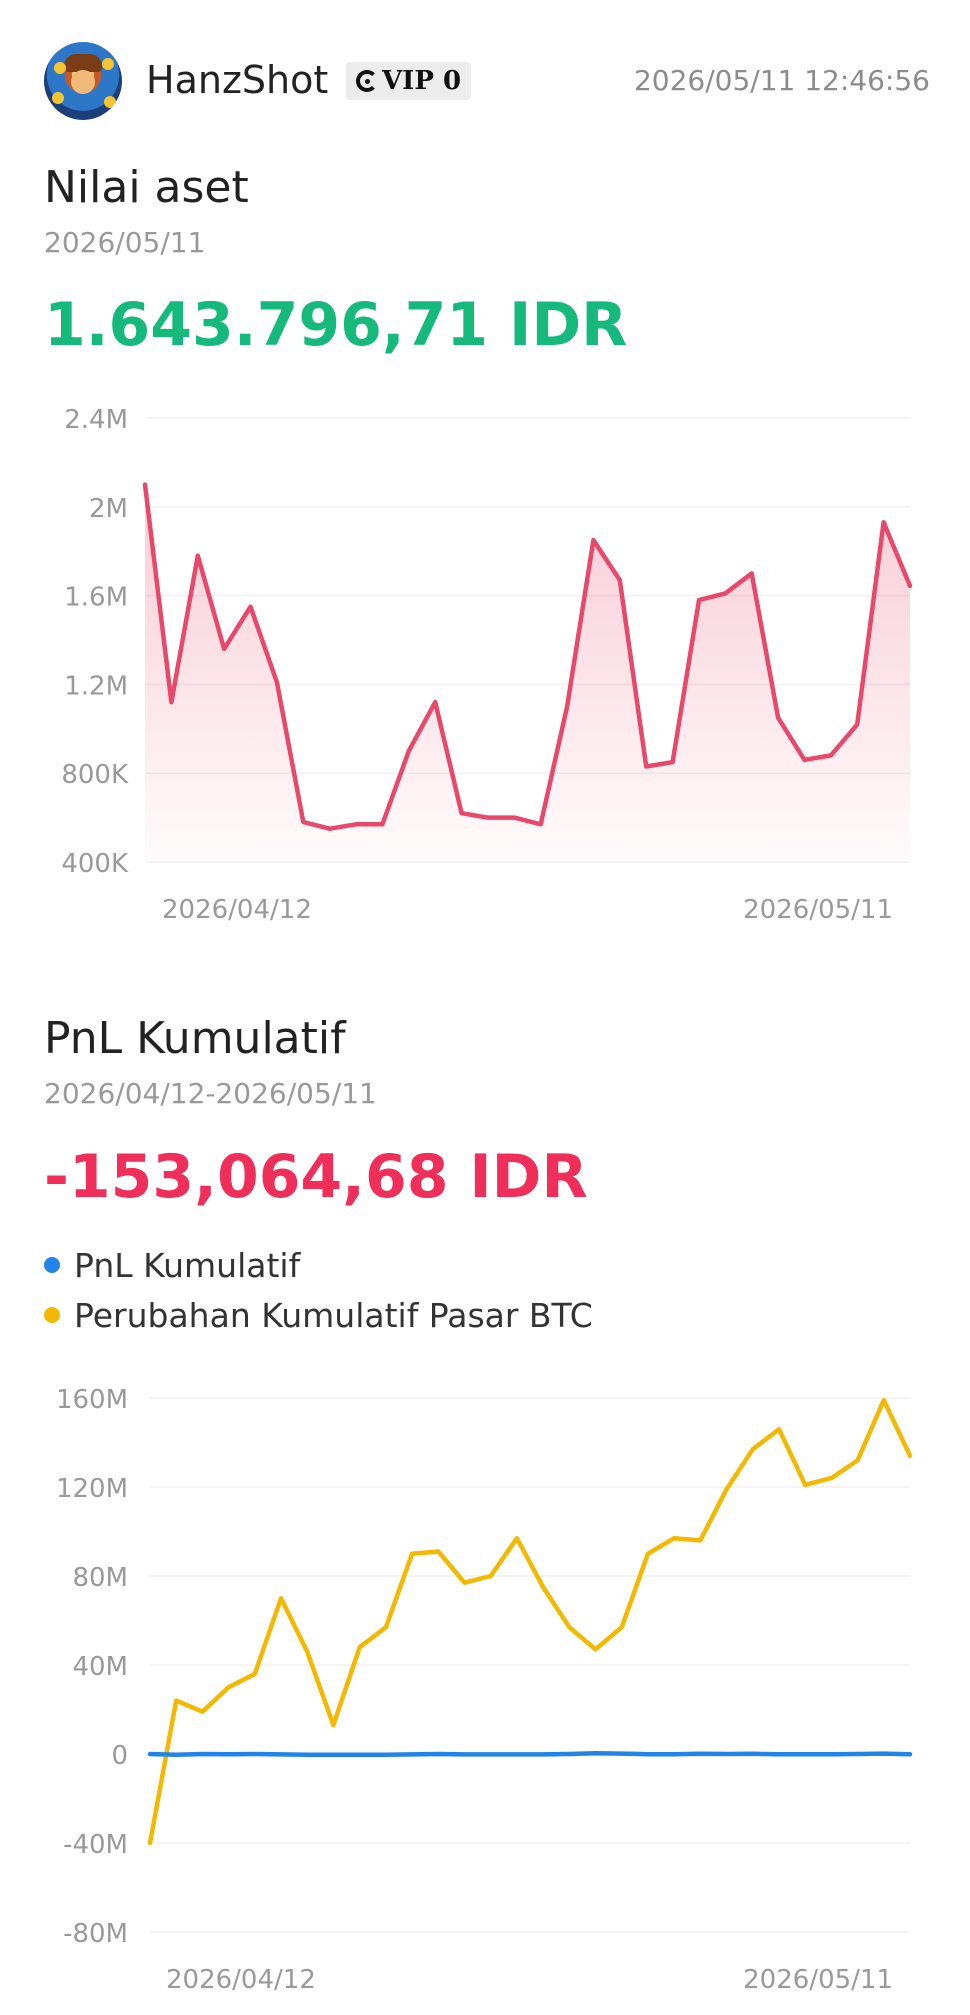  What do you see at coordinates (95, 775) in the screenshot?
I see `y-tick-label: 800K` at bounding box center [95, 775].